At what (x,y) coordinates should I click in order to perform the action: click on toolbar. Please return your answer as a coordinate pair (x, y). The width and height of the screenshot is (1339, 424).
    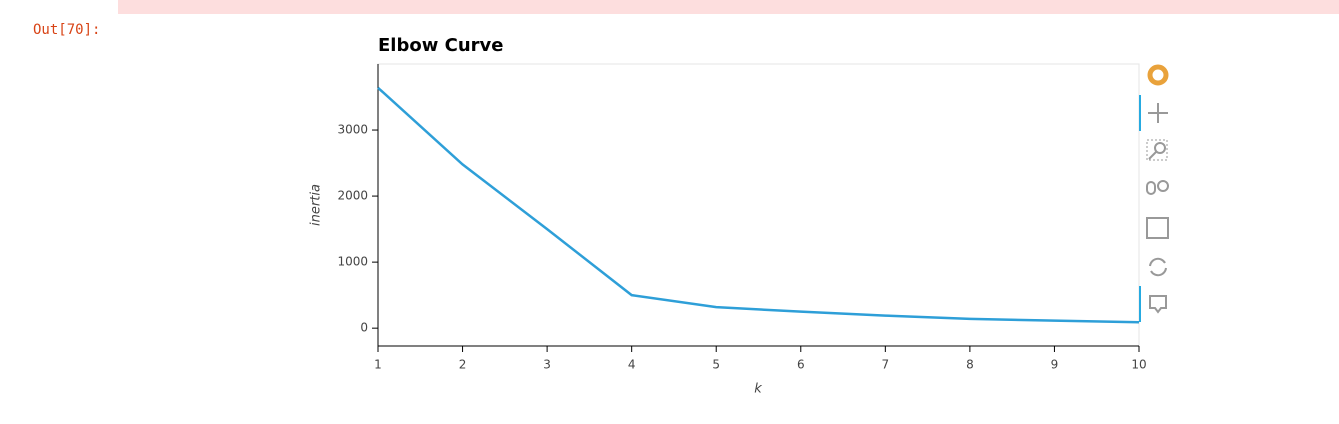
    Looking at the image, I should click on (1154, 193).